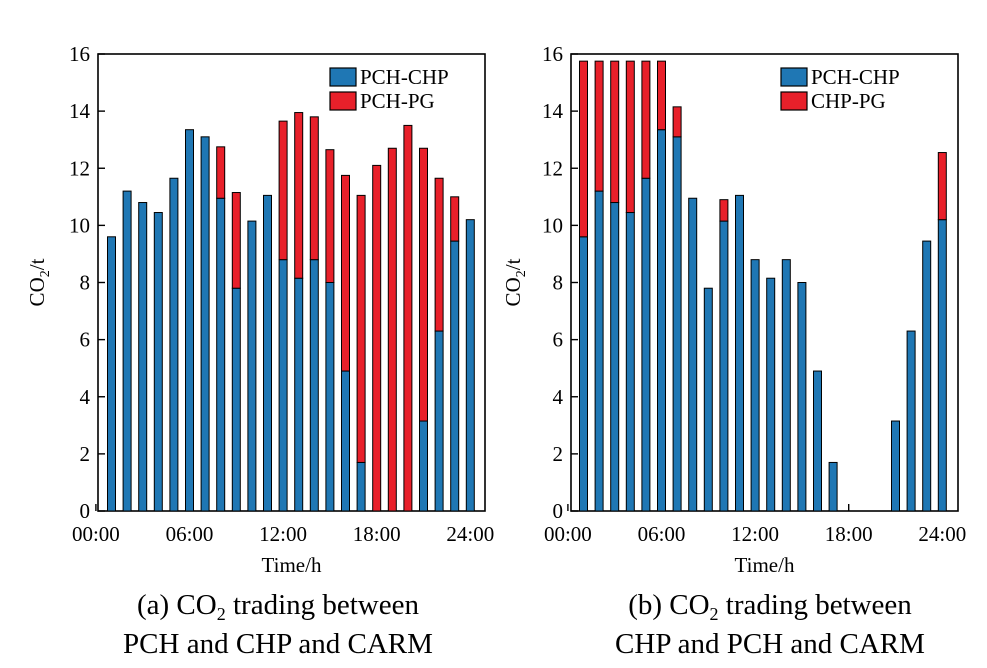  What do you see at coordinates (470, 534) in the screenshot?
I see `x-tick-label: 24:00` at bounding box center [470, 534].